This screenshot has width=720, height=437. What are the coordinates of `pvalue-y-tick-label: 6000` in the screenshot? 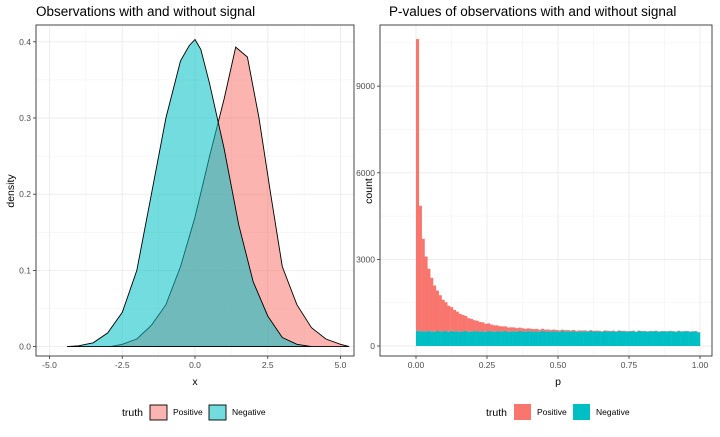 It's located at (365, 173).